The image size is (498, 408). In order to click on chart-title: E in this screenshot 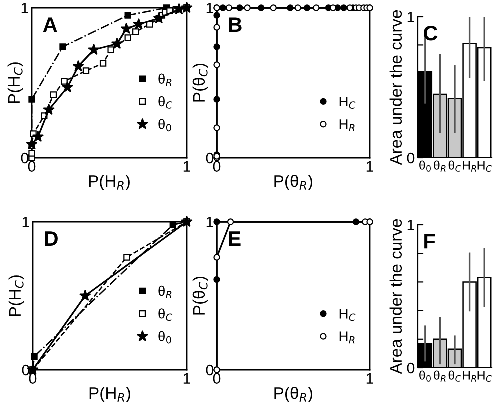, I will do `click(235, 239)`.